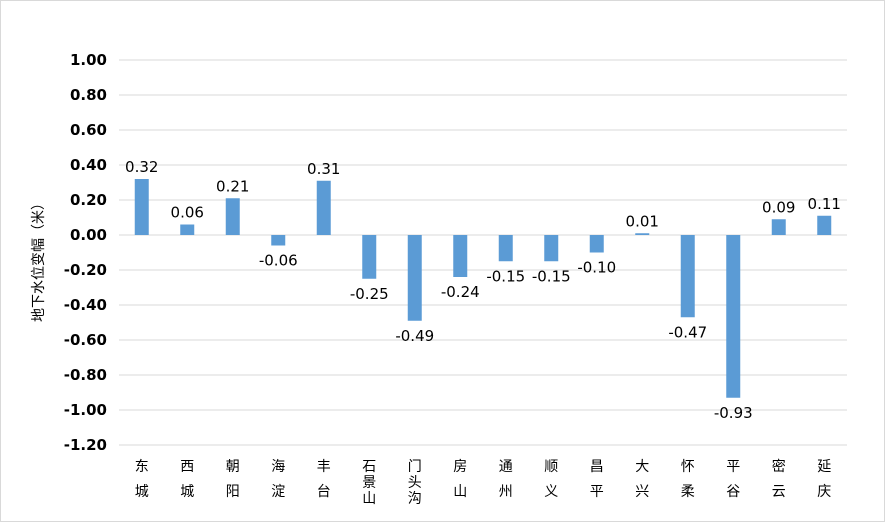 This screenshot has width=885, height=522. What do you see at coordinates (506, 467) in the screenshot?
I see `x-category-char: 通` at bounding box center [506, 467].